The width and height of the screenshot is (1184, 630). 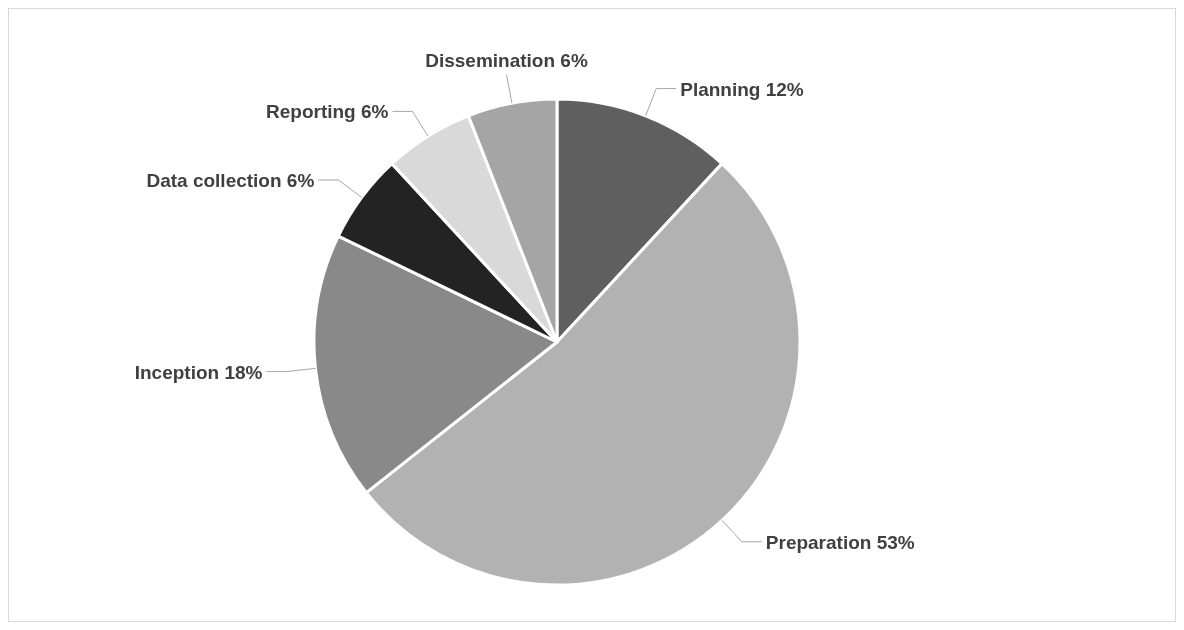 What do you see at coordinates (506, 60) in the screenshot?
I see `slice-label: Dissemination 6%` at bounding box center [506, 60].